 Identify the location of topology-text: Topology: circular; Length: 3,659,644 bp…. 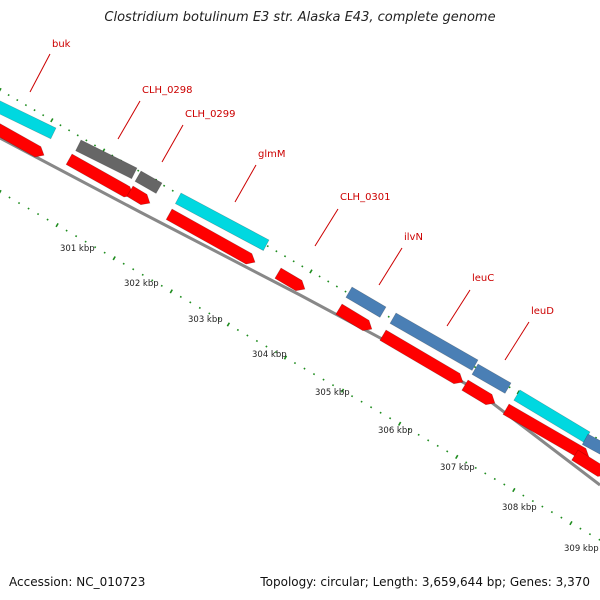
(425, 582).